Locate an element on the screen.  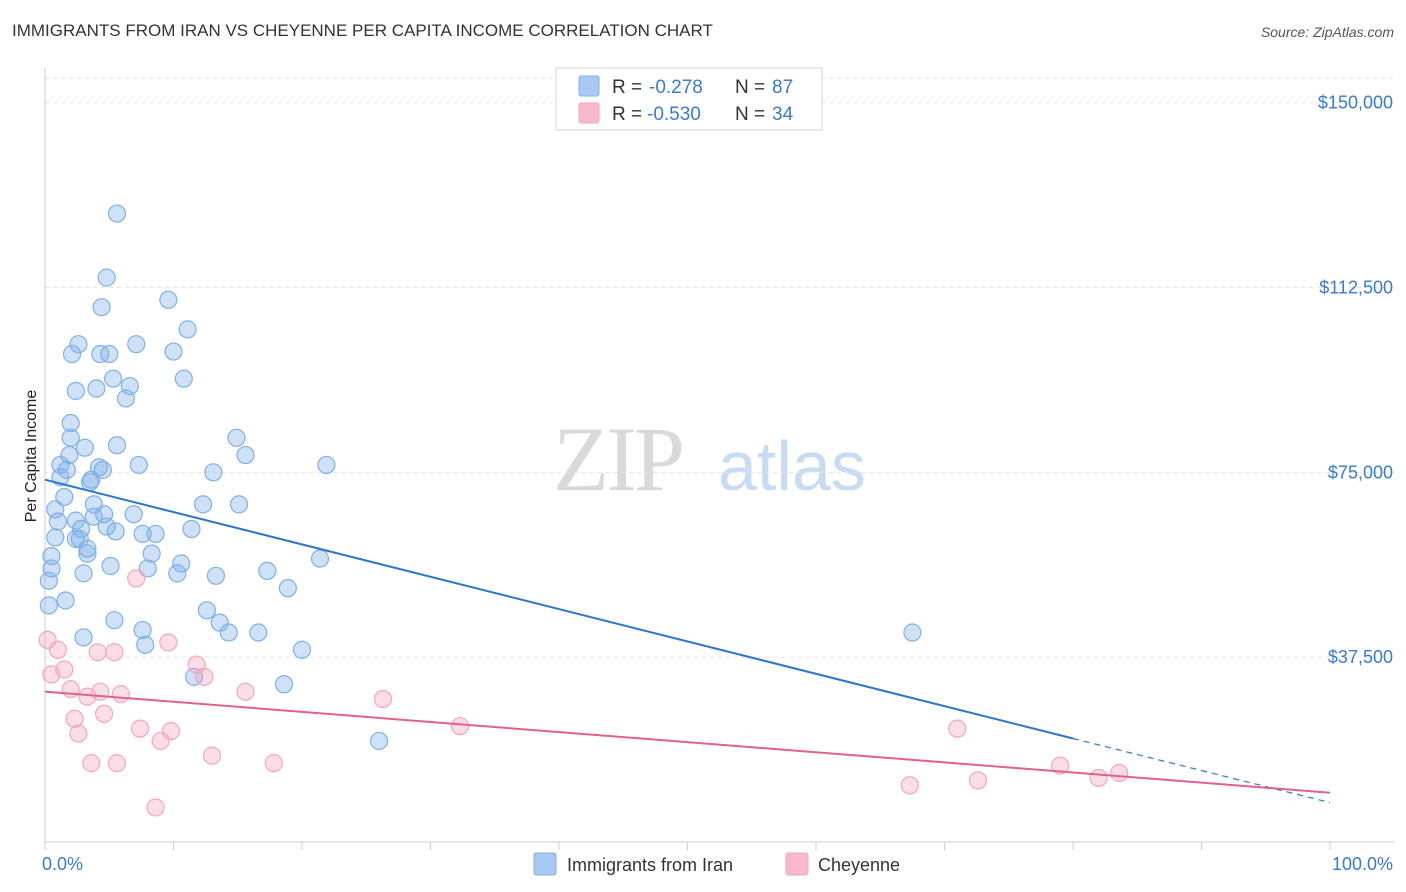
y-tick-label: $150,000 is located at coordinates (1355, 103).